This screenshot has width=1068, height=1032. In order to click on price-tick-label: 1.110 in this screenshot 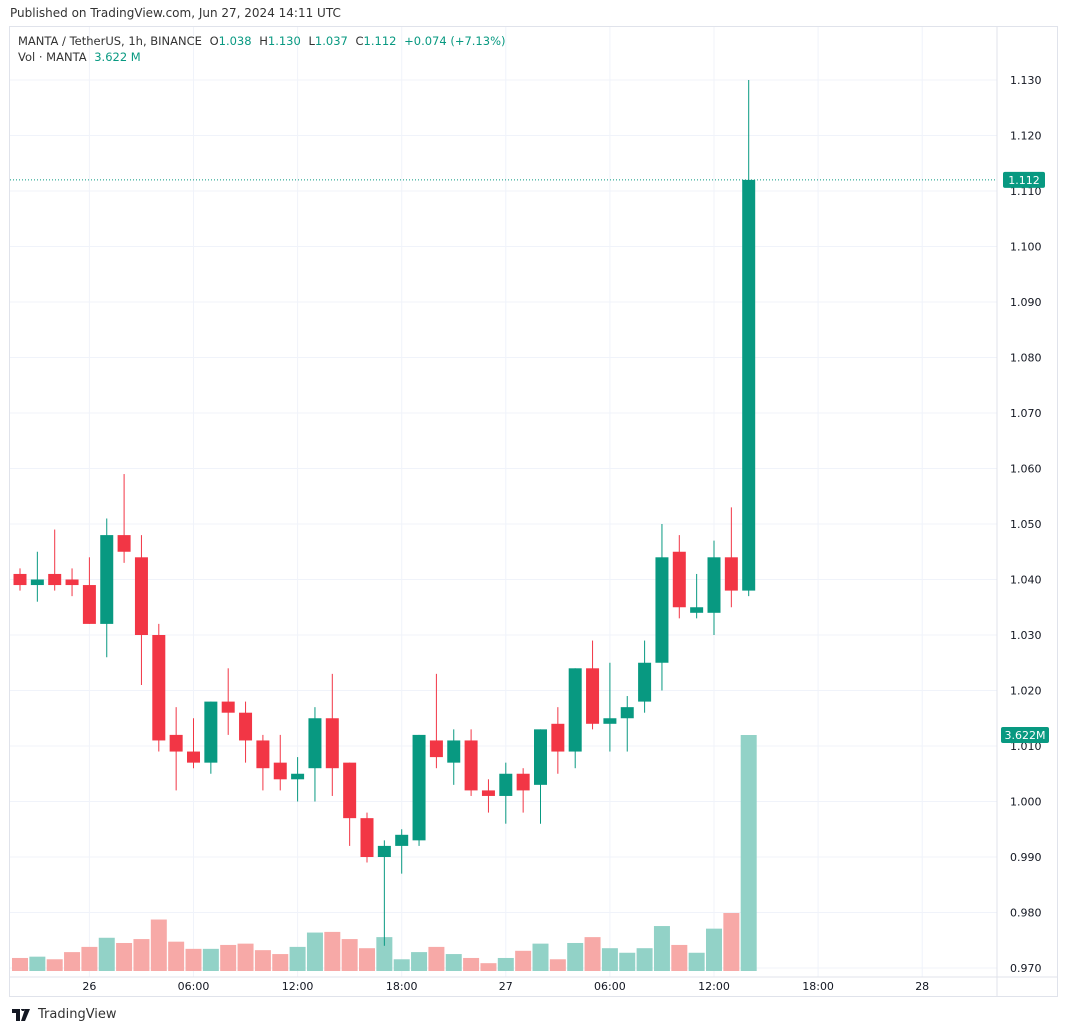, I will do `click(1026, 191)`.